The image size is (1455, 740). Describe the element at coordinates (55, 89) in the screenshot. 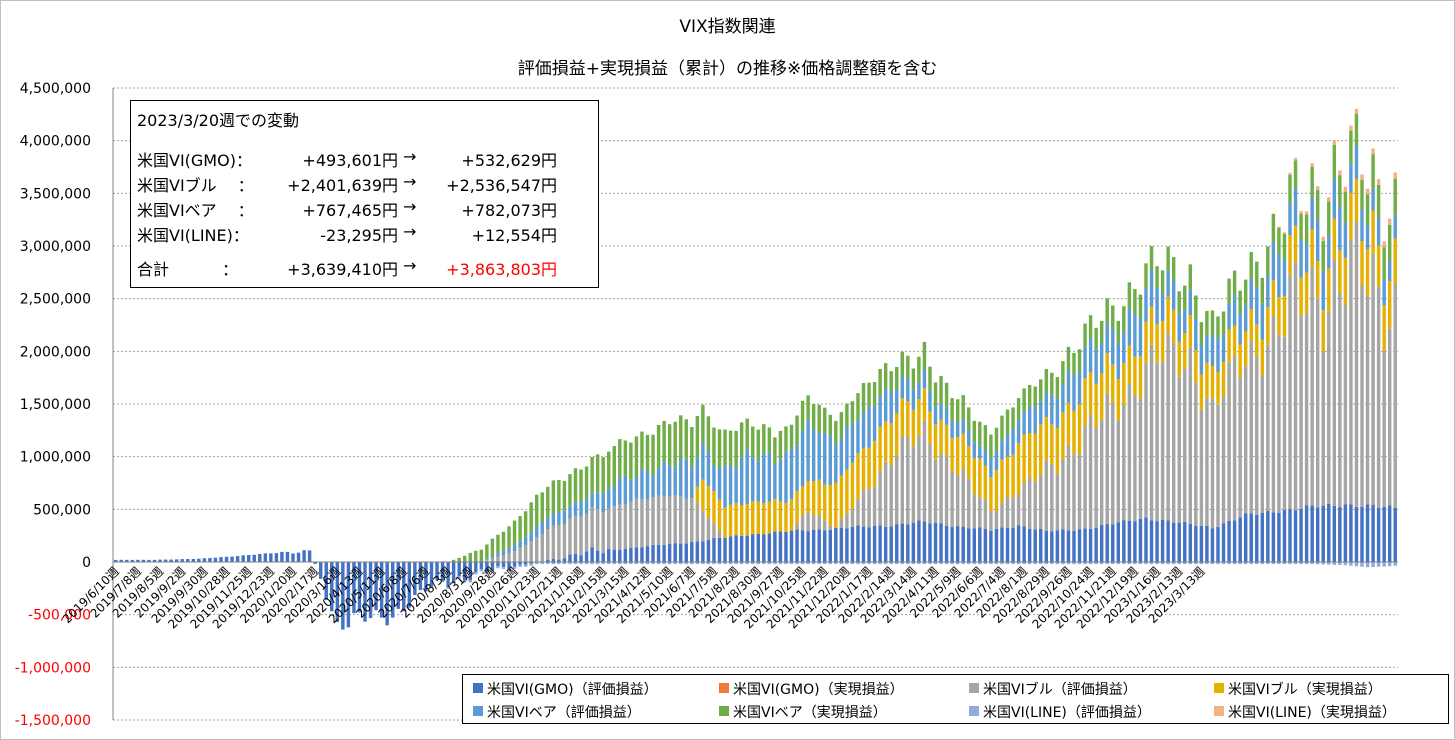

I see `y-tick-label: 4,500,000` at that location.